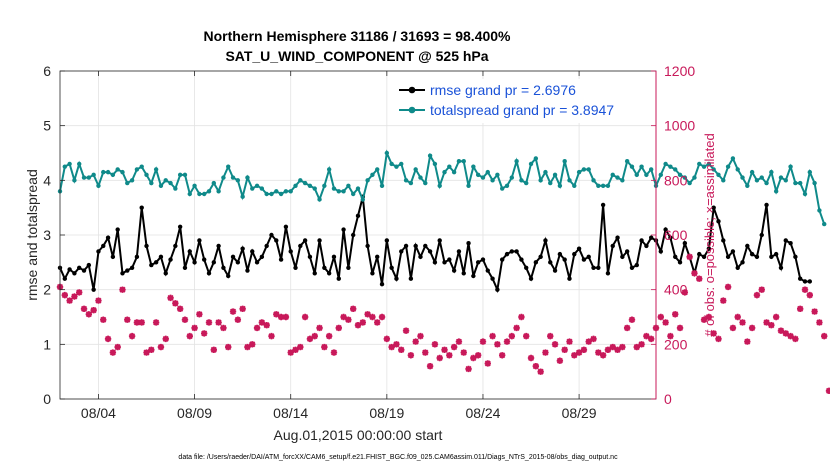  Describe the element at coordinates (482, 413) in the screenshot. I see `x-tick-label-4: 08/24` at that location.